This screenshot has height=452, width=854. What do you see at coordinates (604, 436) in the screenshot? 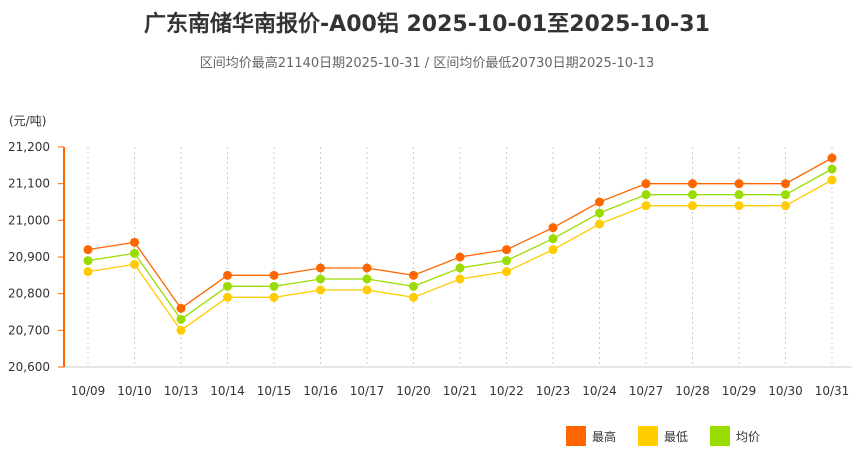
I see `legend-label: 最高` at bounding box center [604, 436].